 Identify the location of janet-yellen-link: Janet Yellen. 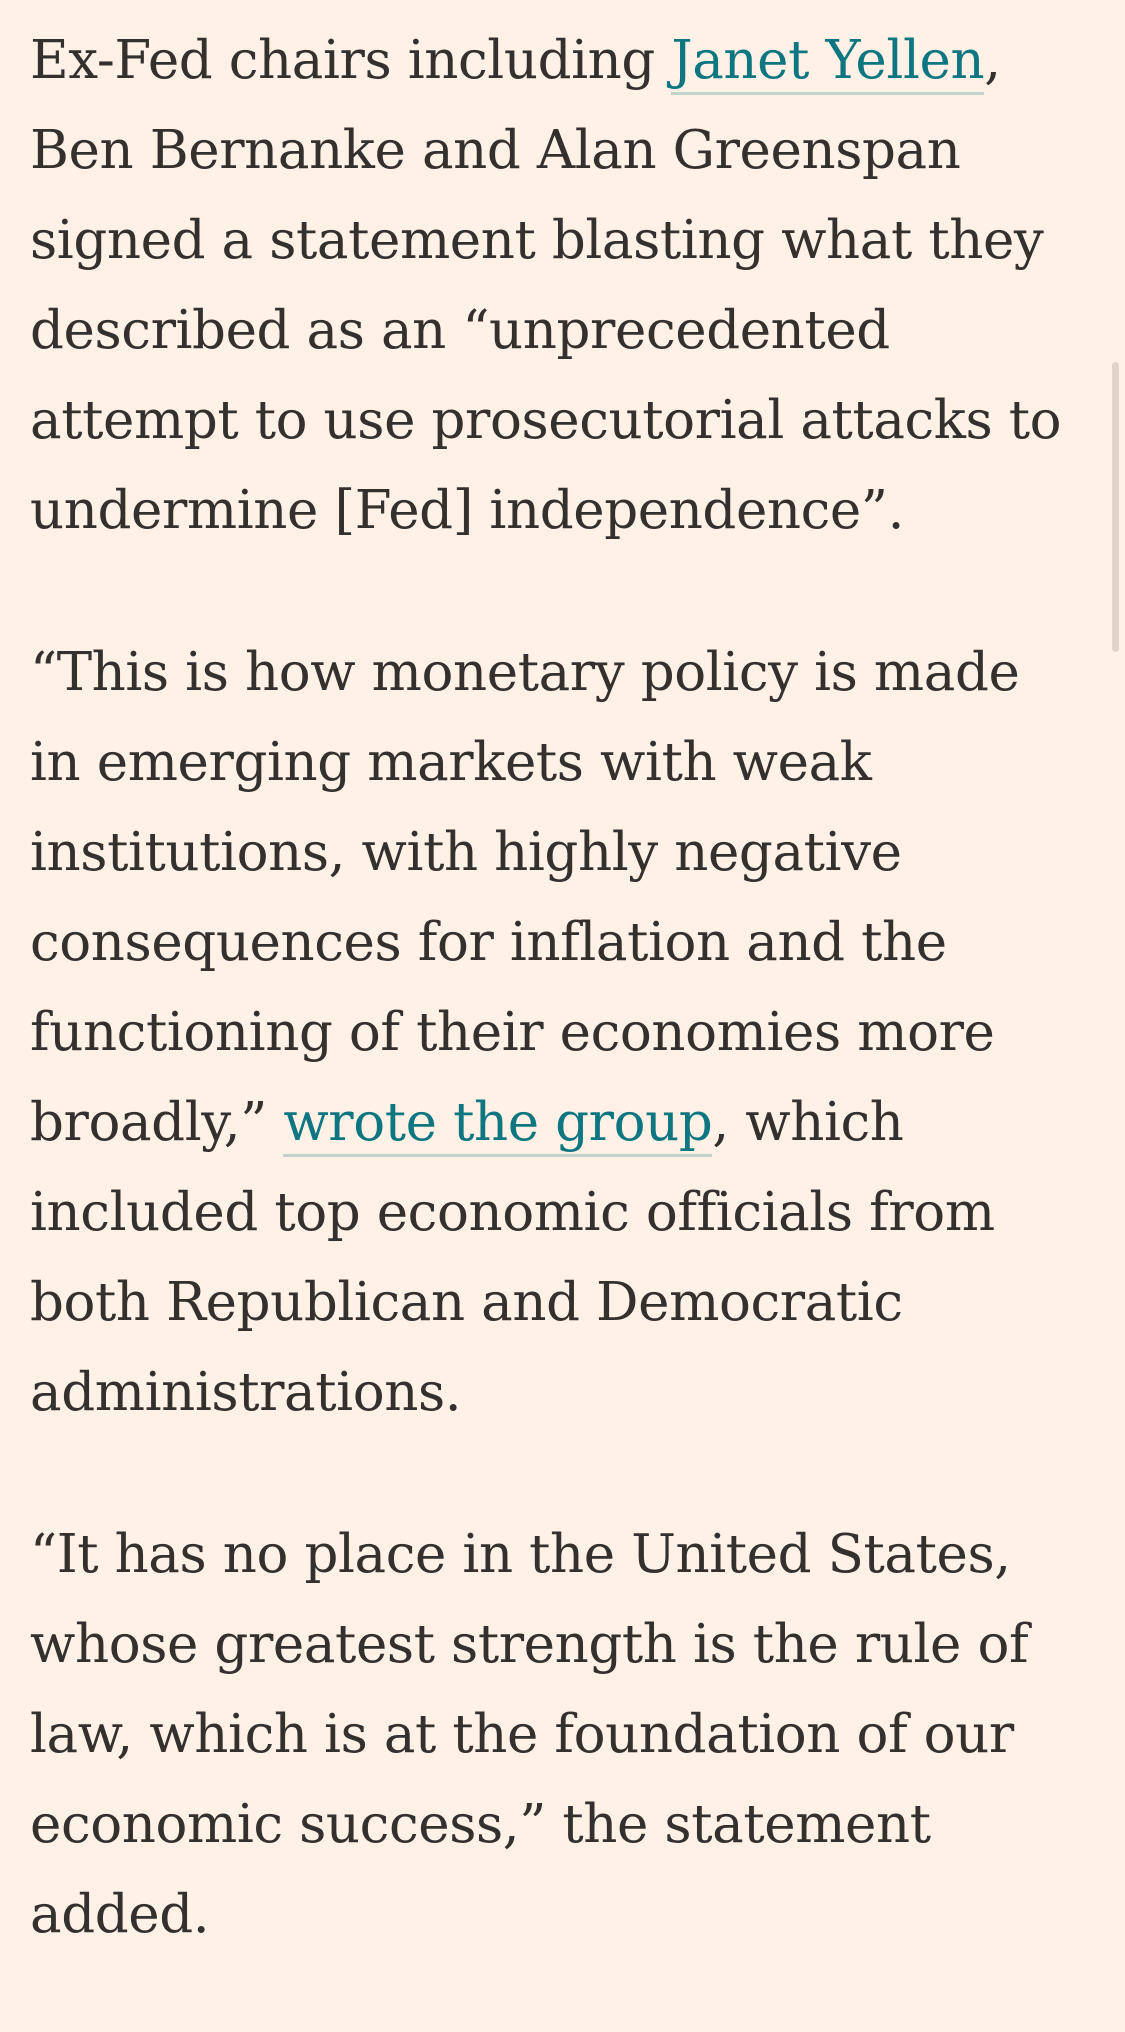
(828, 62).